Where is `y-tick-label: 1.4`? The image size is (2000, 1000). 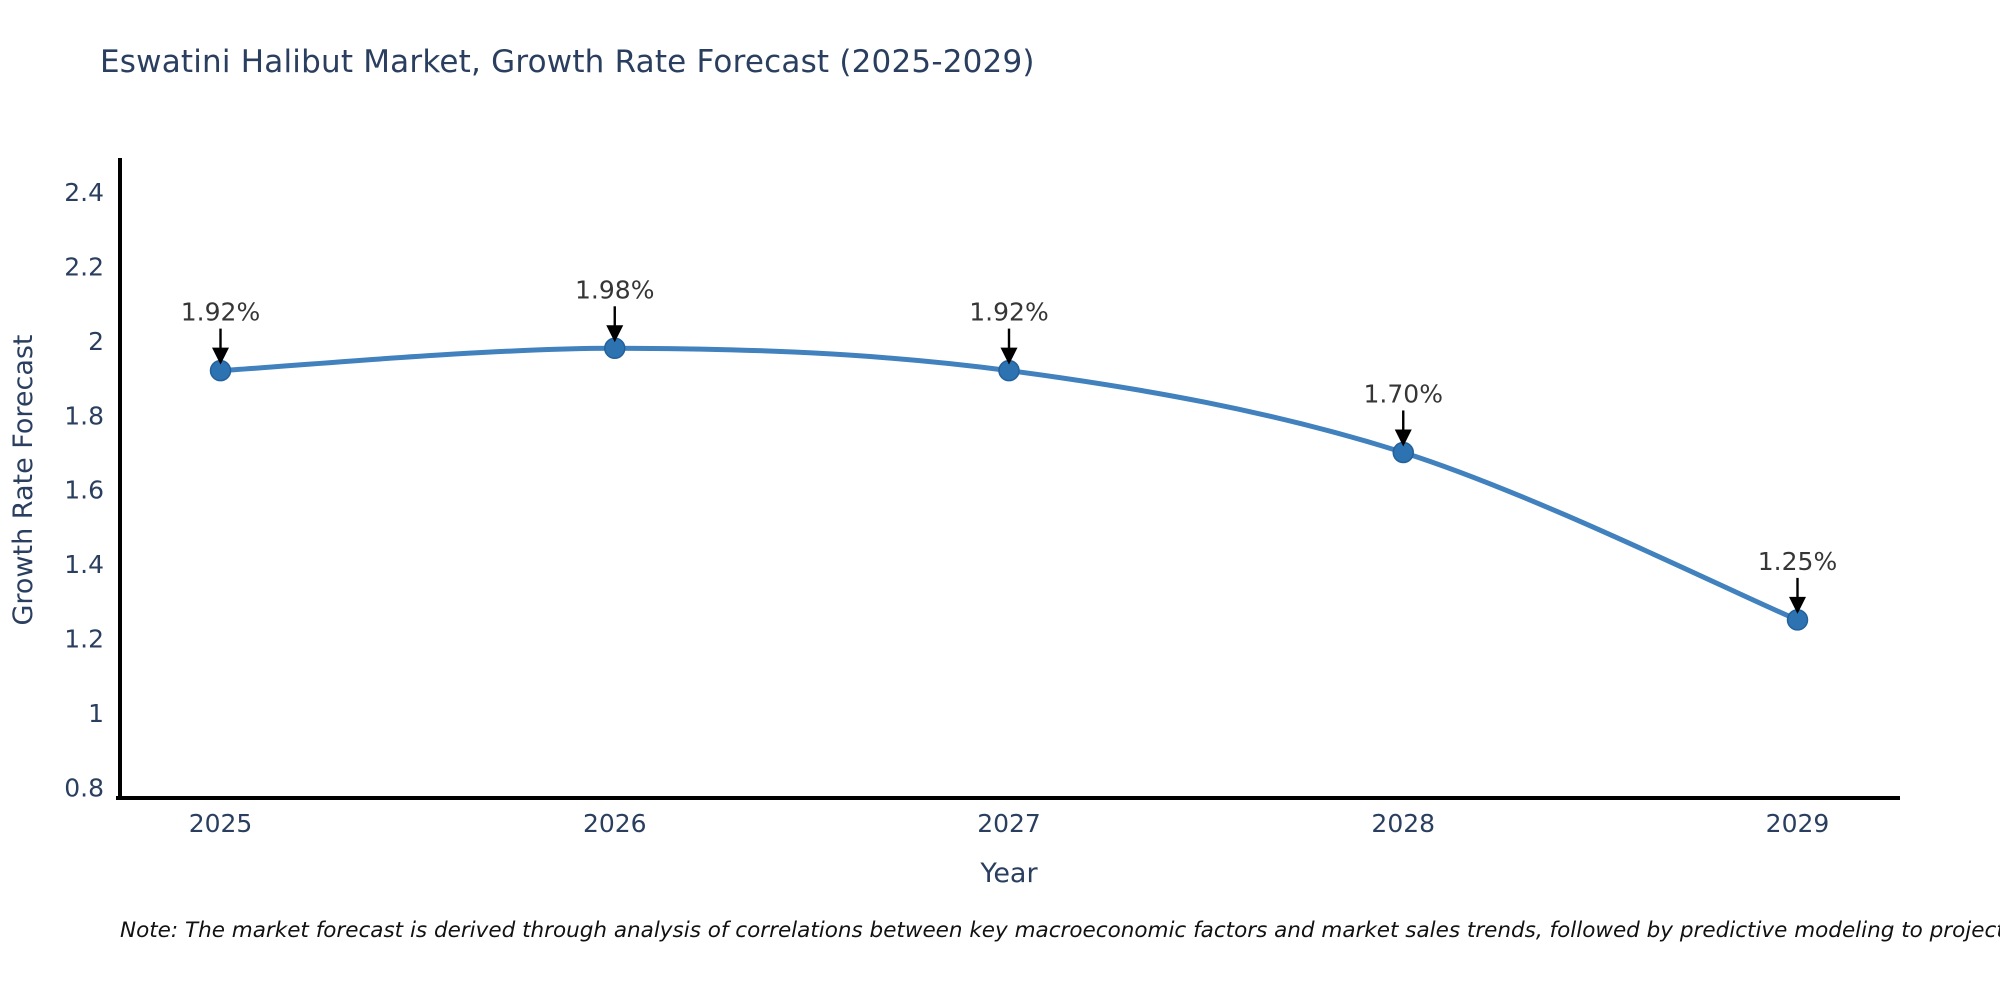
y-tick-label: 1.4 is located at coordinates (84, 564).